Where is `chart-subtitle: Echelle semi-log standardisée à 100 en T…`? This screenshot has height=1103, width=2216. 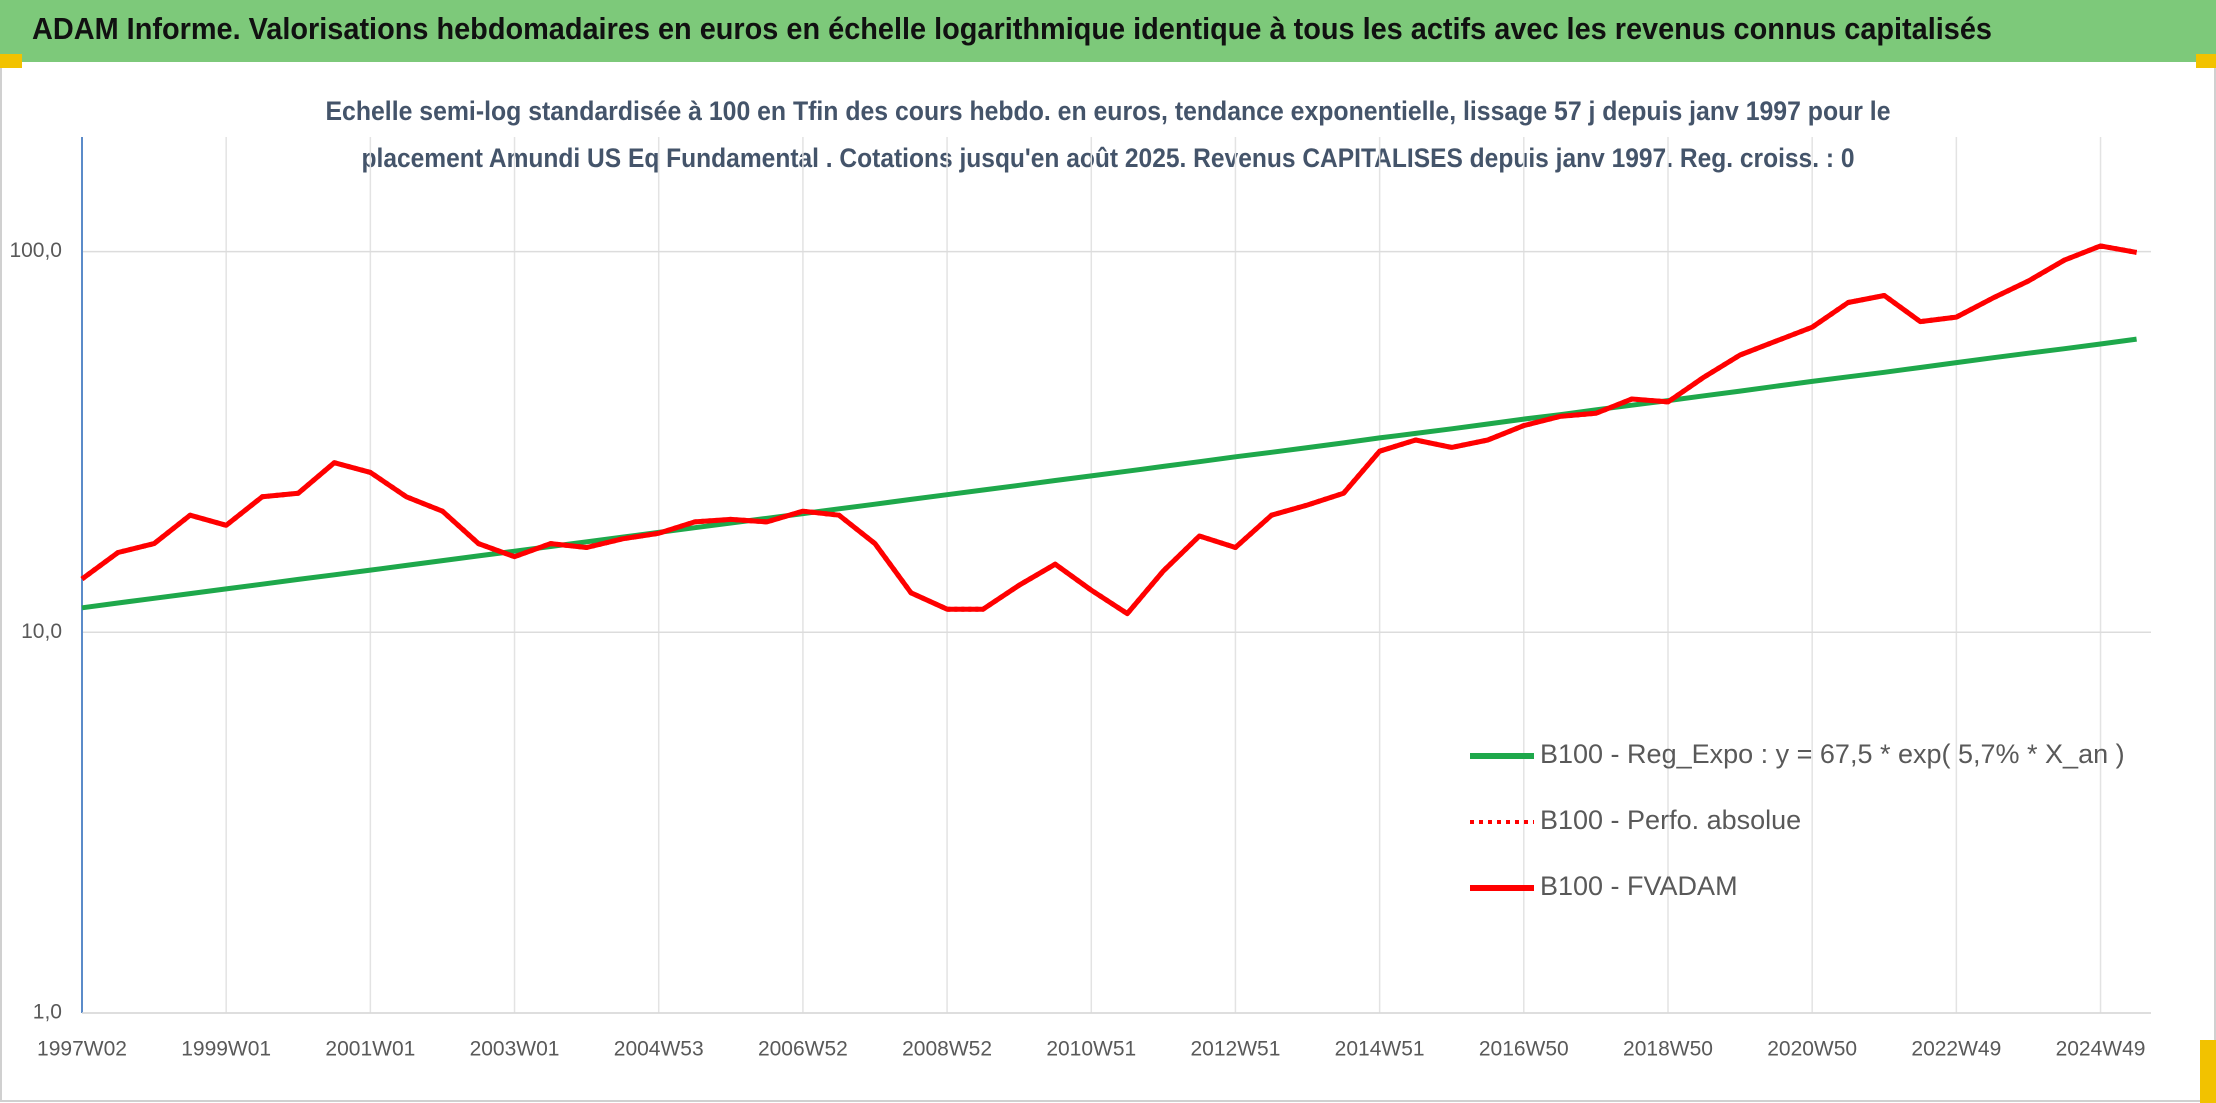 chart-subtitle: Echelle semi-log standardisée à 100 en T… is located at coordinates (1108, 111).